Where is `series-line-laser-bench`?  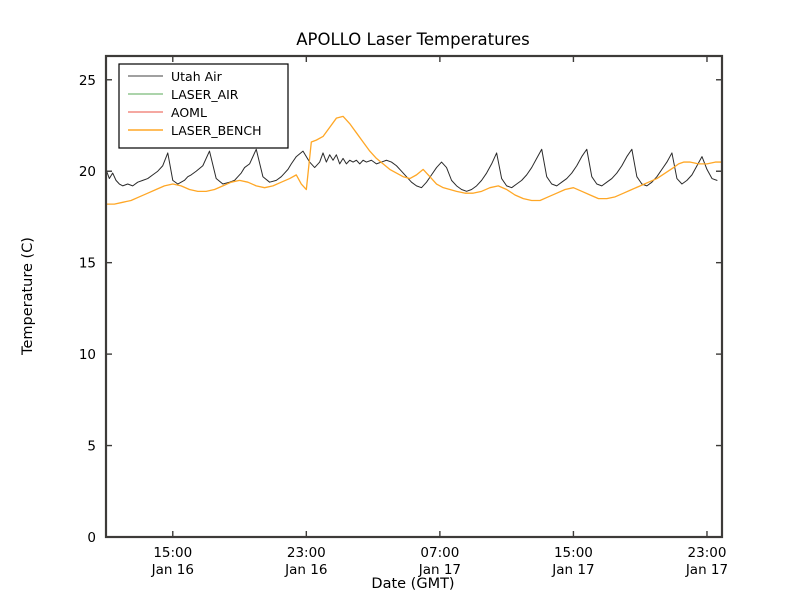 series-line-laser-bench is located at coordinates (414, 160).